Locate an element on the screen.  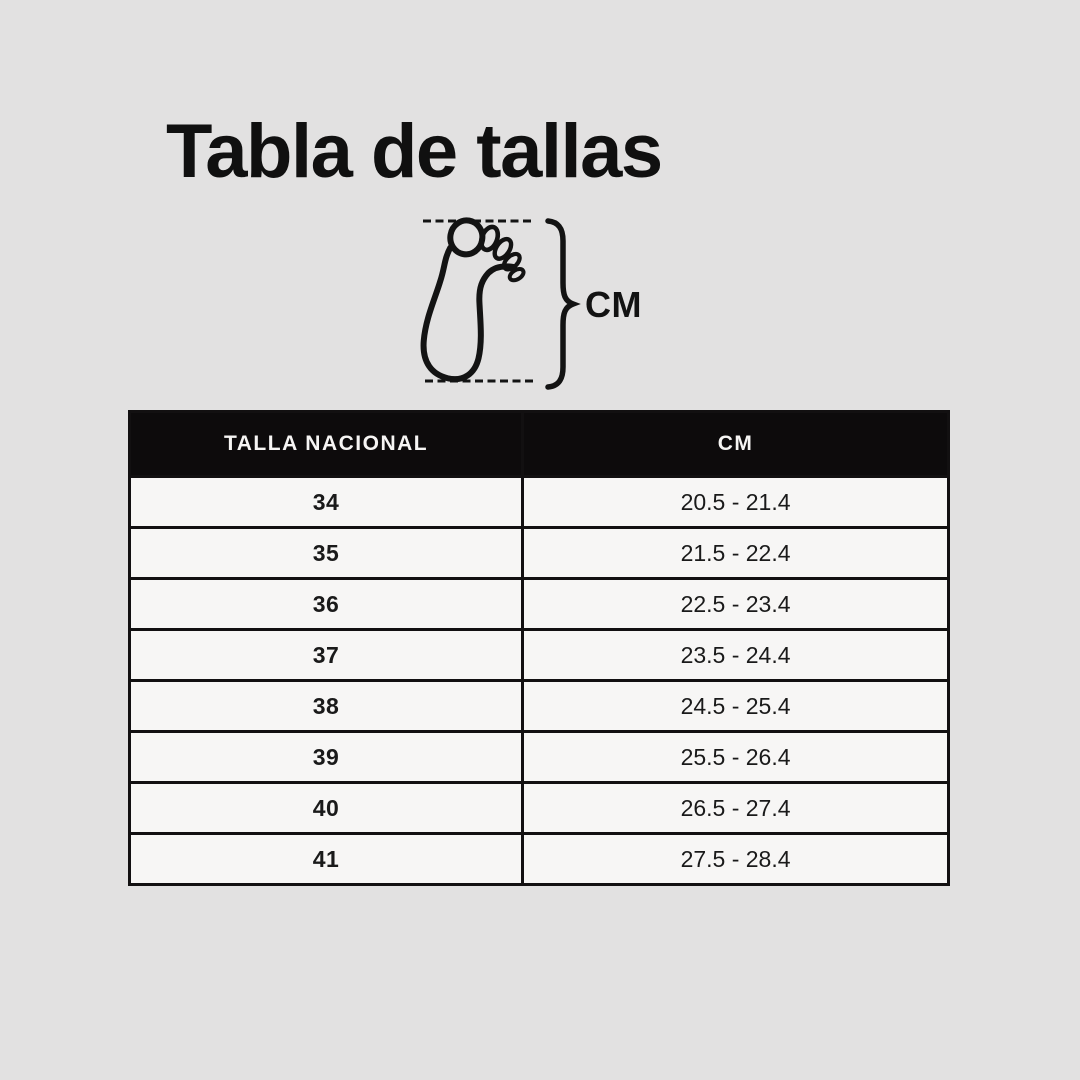
foot-measure-figure: CM is located at coordinates (545, 303).